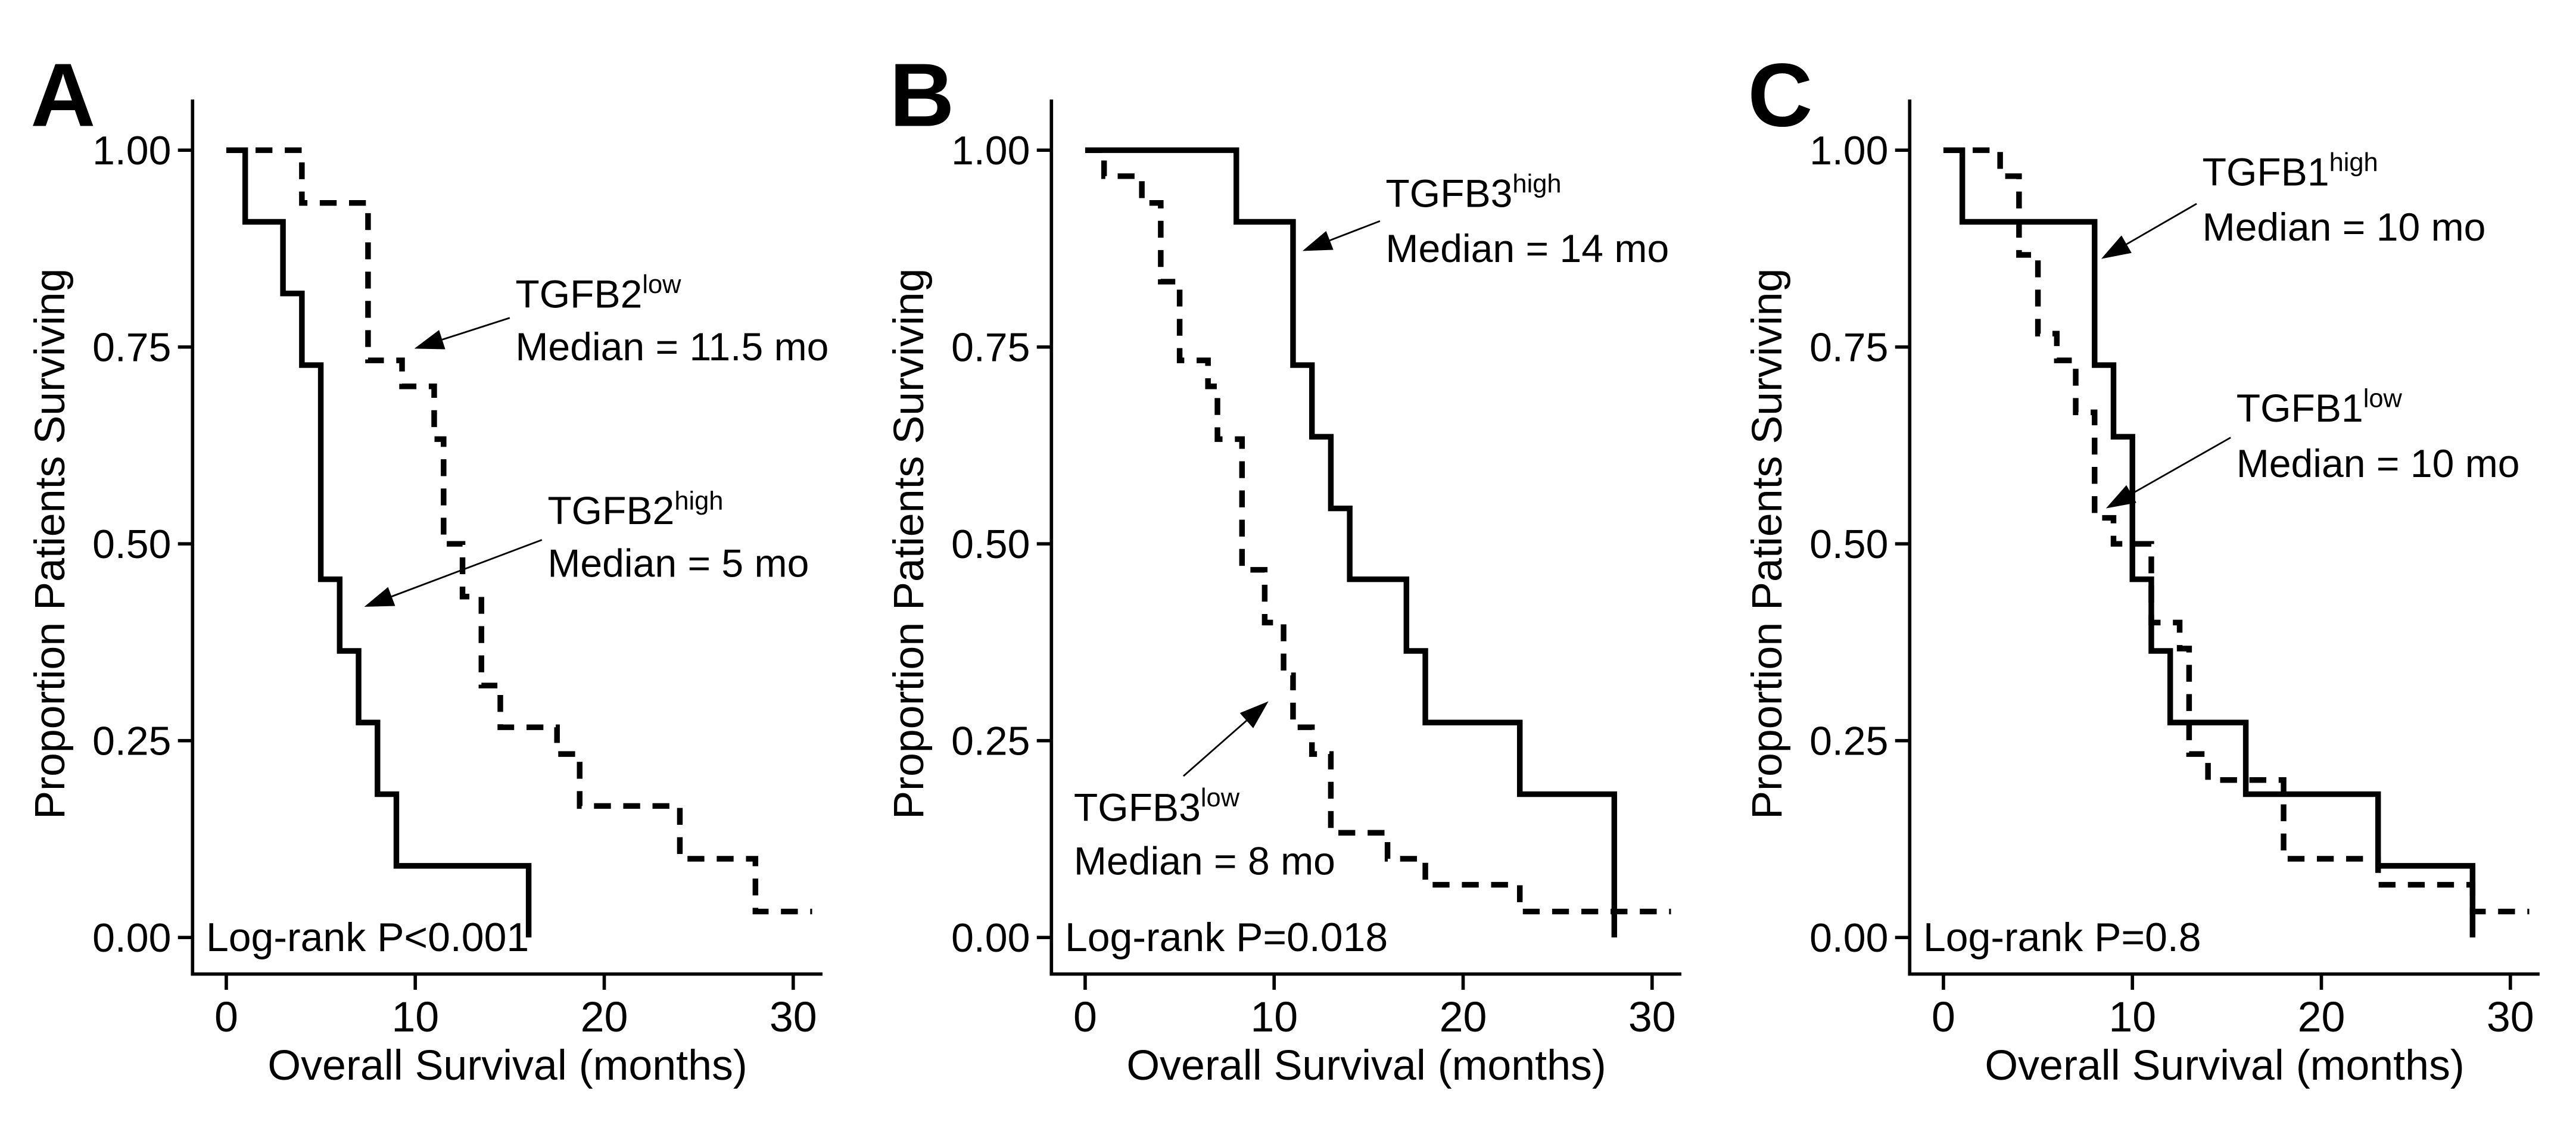 The height and width of the screenshot is (1122, 2576). I want to click on series-label-tgfb1high: TGFB1high, so click(2290, 171).